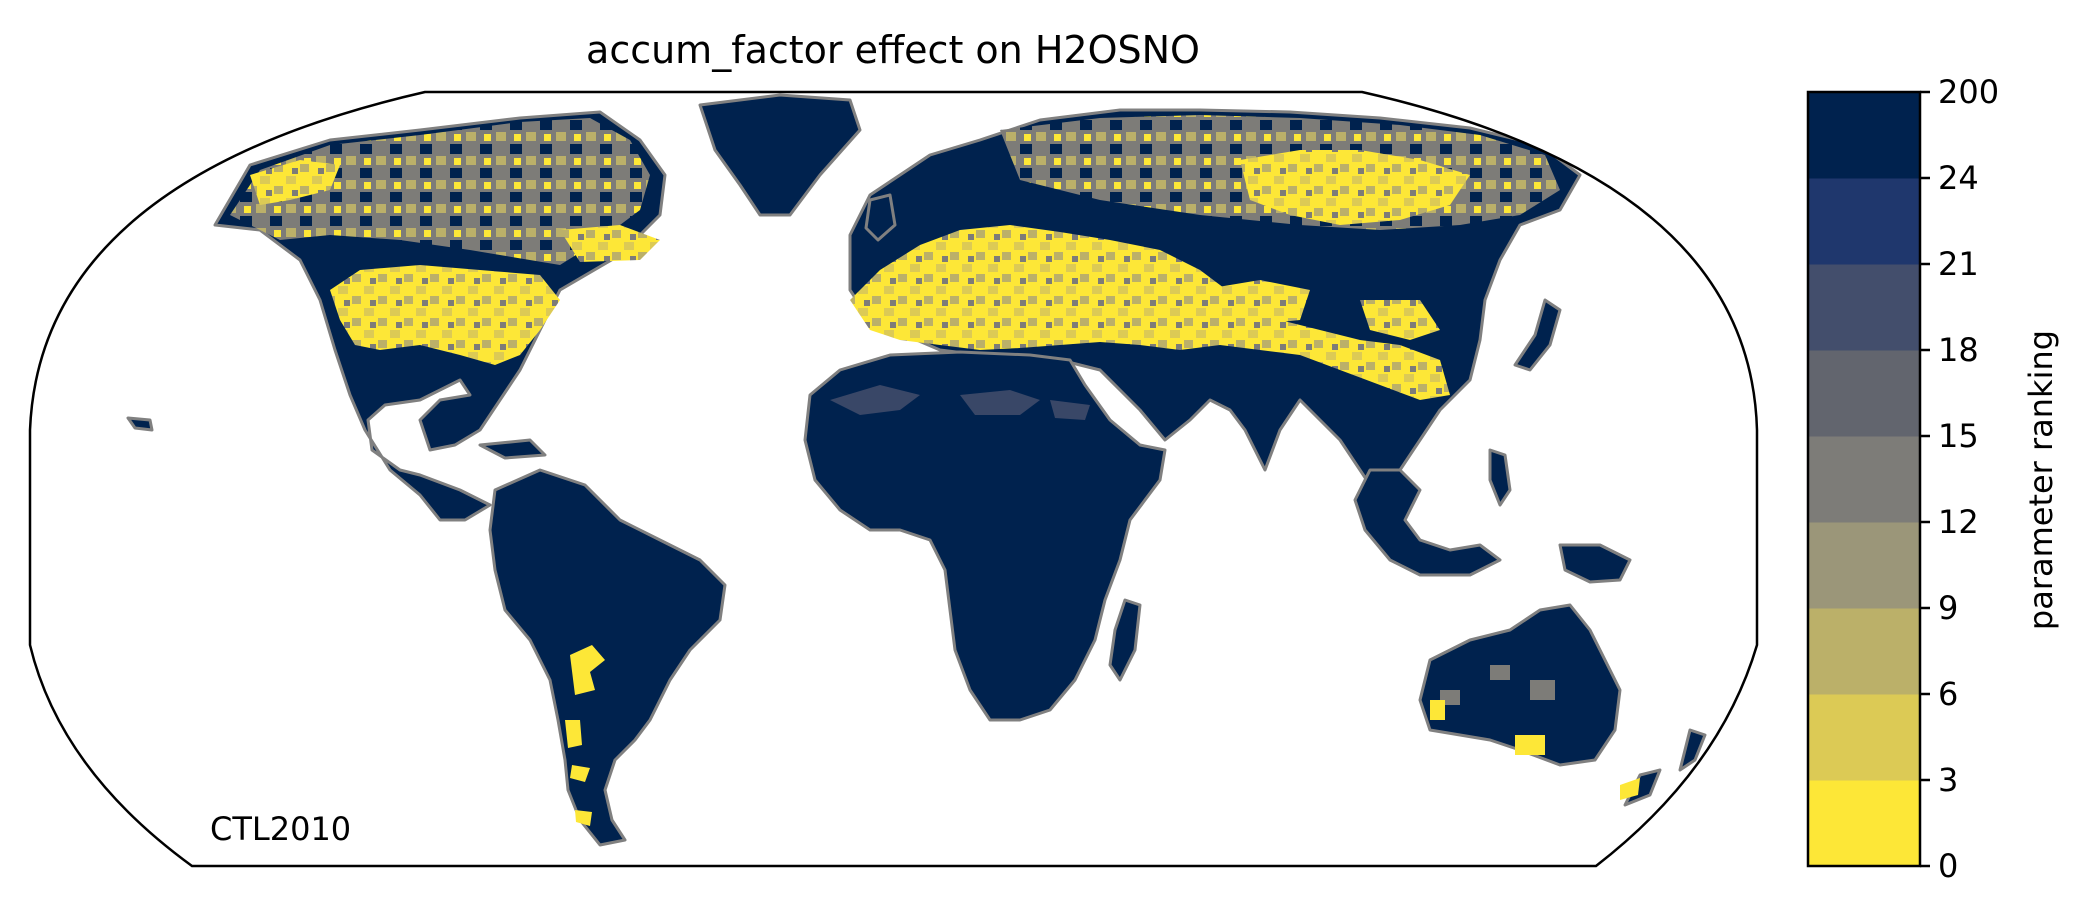 This screenshot has width=2085, height=918. I want to click on colorbar-tick-label: 9, so click(1948, 608).